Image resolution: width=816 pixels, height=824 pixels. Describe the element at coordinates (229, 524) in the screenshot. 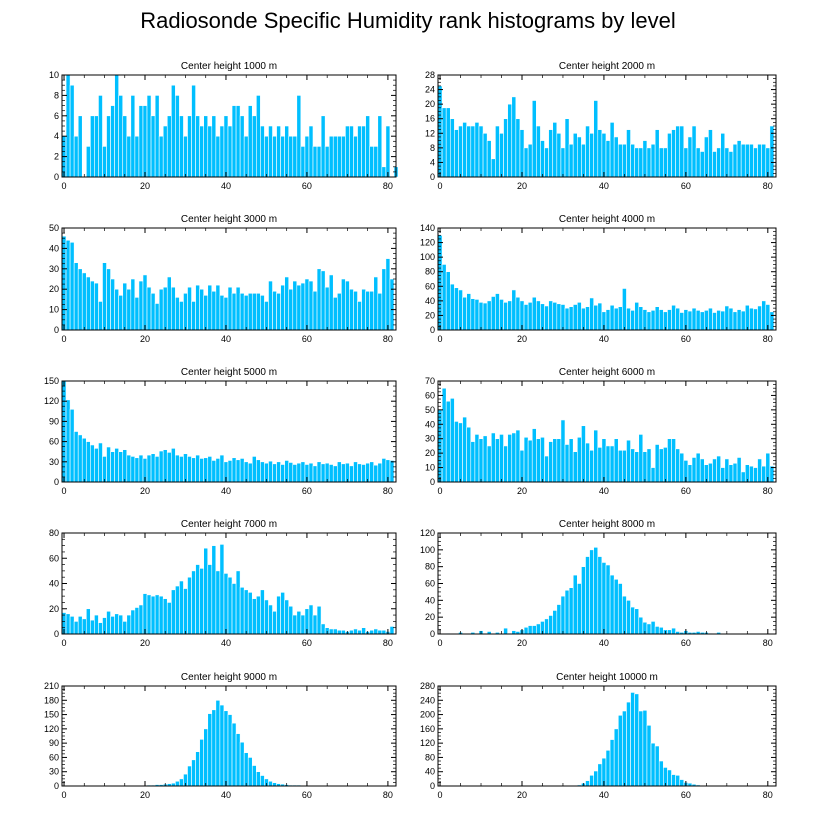

I see `panel-title: Center height 7000 m` at that location.